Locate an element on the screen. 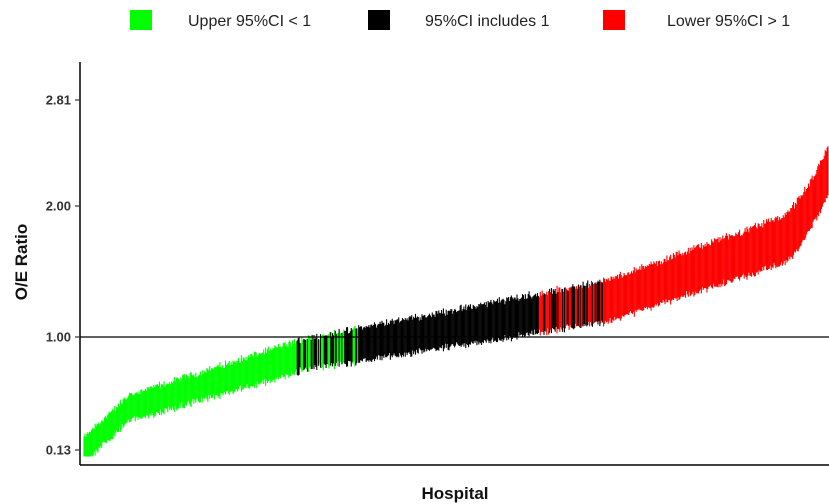 The height and width of the screenshot is (504, 829). y-ticks: 0.13 1.00 2.00 2.81 is located at coordinates (63, 275).